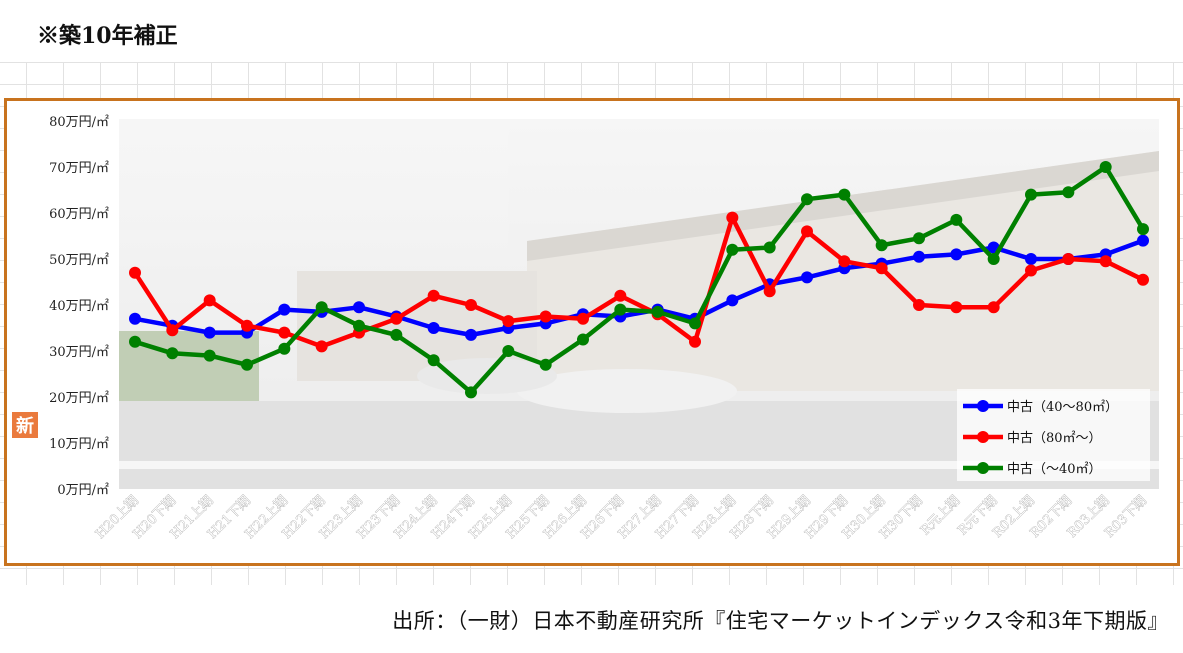 Image resolution: width=1183 pixels, height=653 pixels. What do you see at coordinates (79, 122) in the screenshot?
I see `y-tick-label: 80万円/㎡` at bounding box center [79, 122].